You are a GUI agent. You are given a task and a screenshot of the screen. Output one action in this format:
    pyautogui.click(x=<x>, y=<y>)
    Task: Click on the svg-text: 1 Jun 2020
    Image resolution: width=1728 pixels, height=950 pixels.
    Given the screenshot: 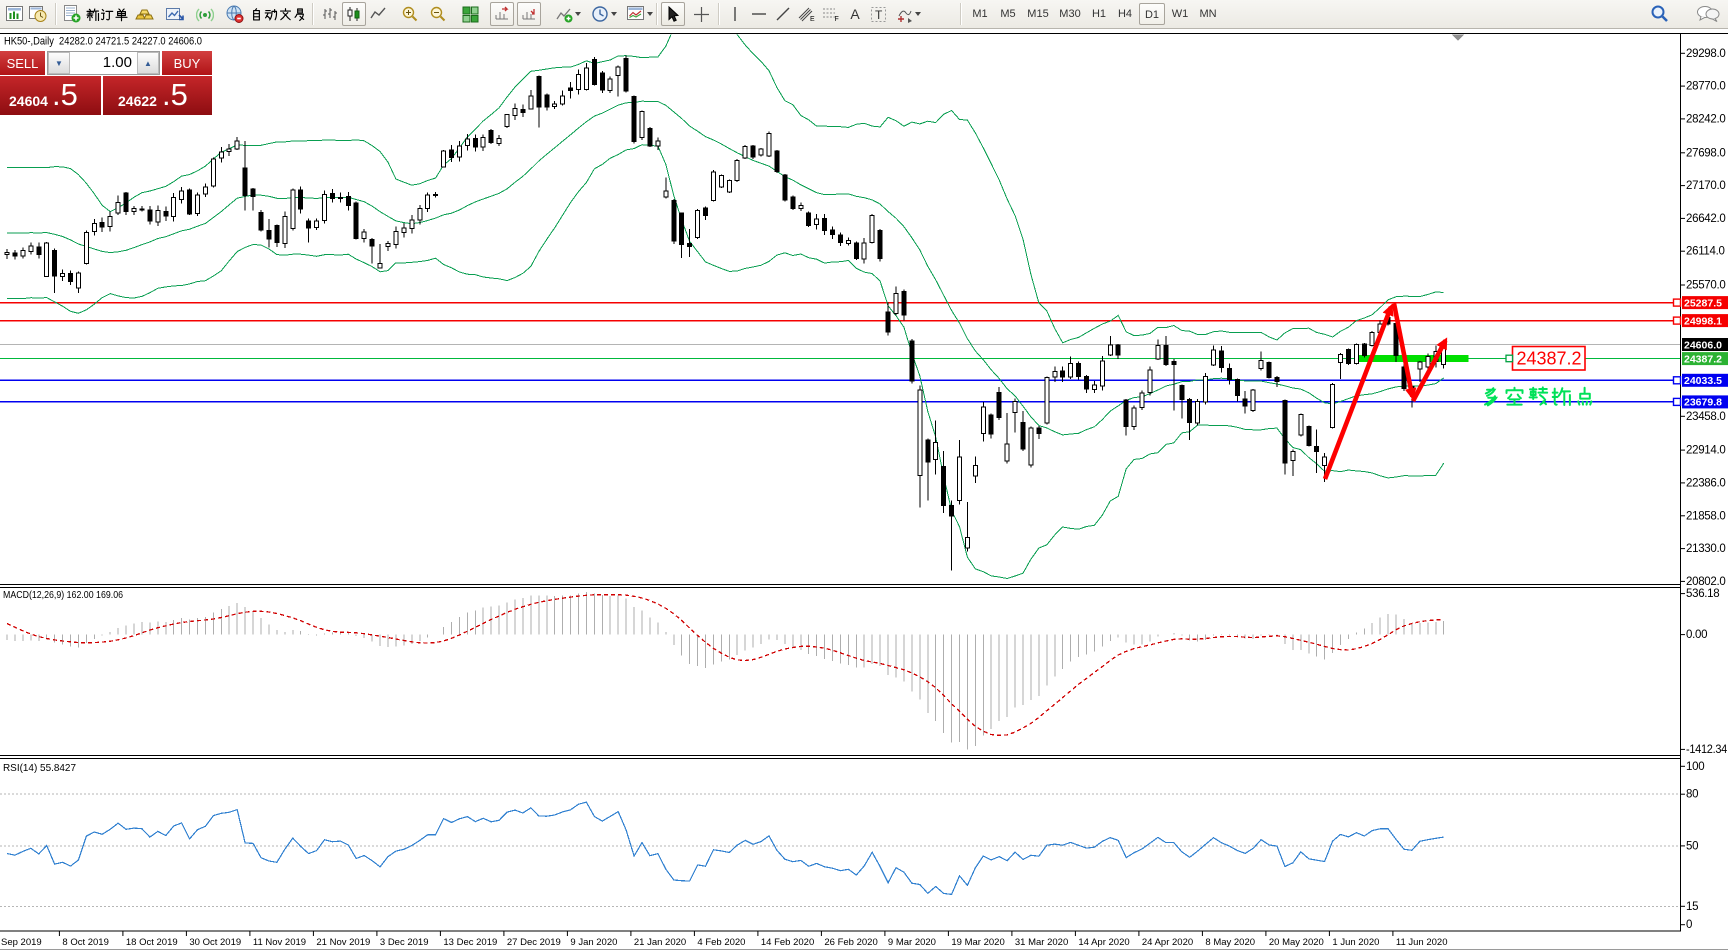 What is the action you would take?
    pyautogui.click(x=1355, y=942)
    